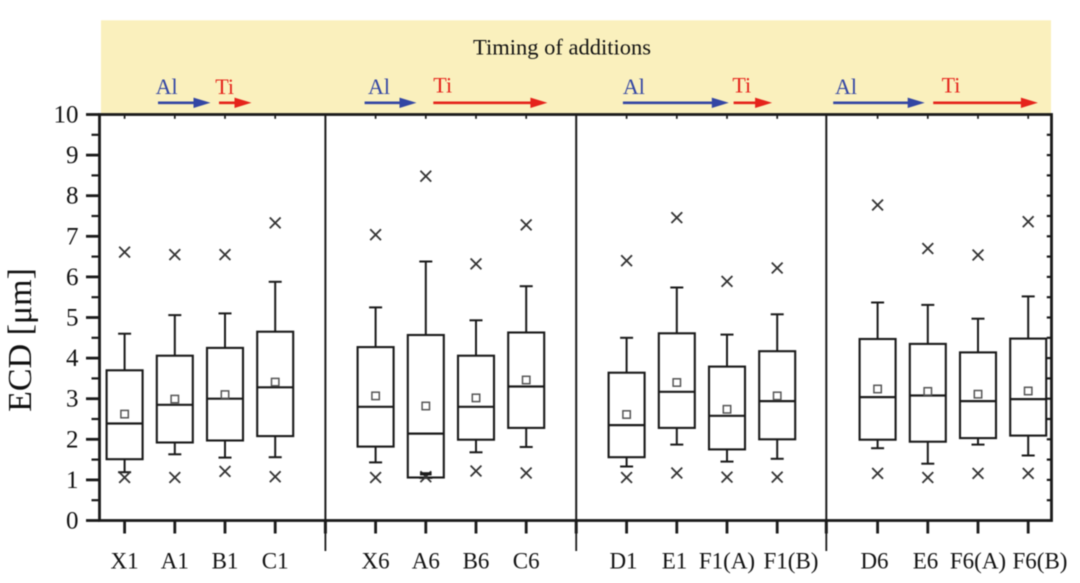 The width and height of the screenshot is (1080, 583). I want to click on svg-text: 0, so click(72, 521).